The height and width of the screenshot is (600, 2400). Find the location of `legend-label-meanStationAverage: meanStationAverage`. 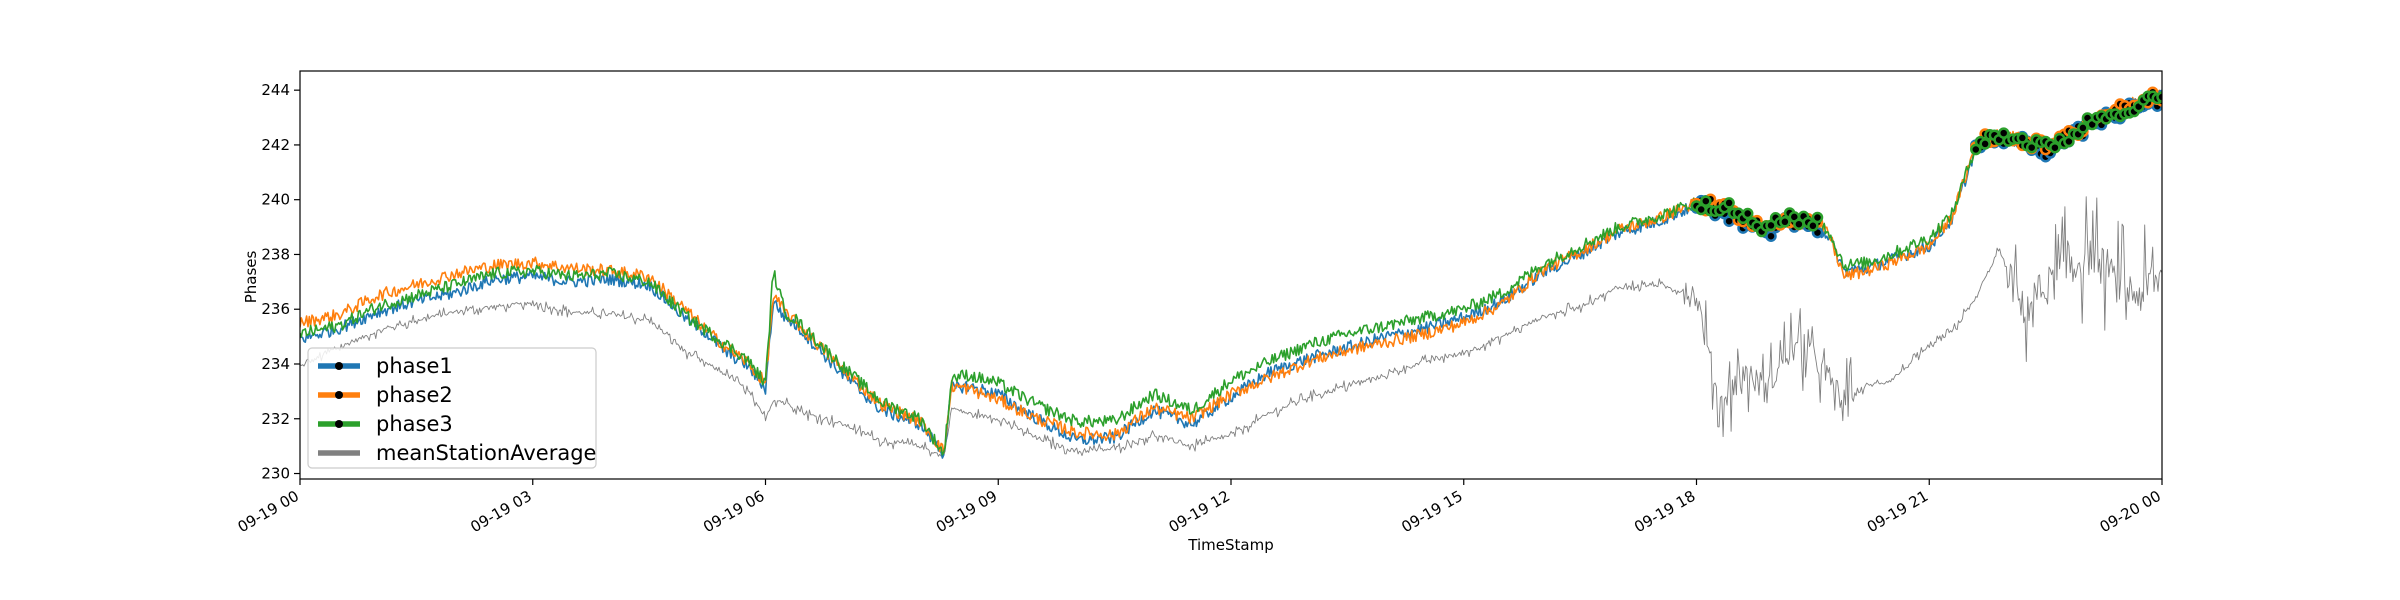

legend-label-meanStationAverage: meanStationAverage is located at coordinates (486, 453).